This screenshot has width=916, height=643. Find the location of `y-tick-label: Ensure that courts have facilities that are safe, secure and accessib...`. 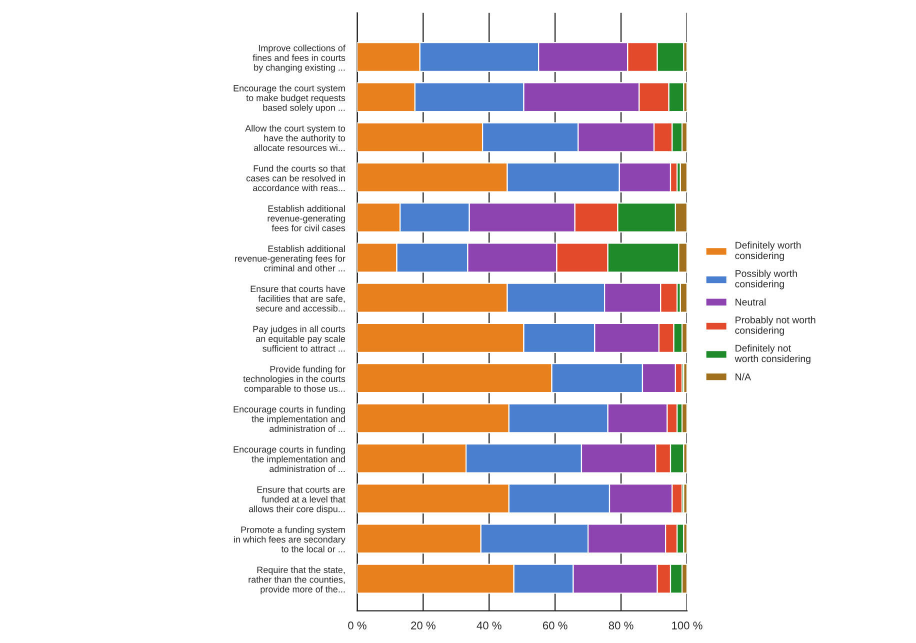

y-tick-label: Ensure that courts have facilities that are safe, secure and accessib... is located at coordinates (298, 298).